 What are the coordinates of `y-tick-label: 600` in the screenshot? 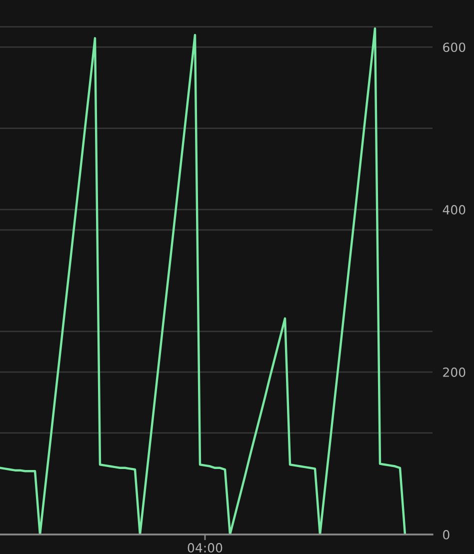 It's located at (454, 47).